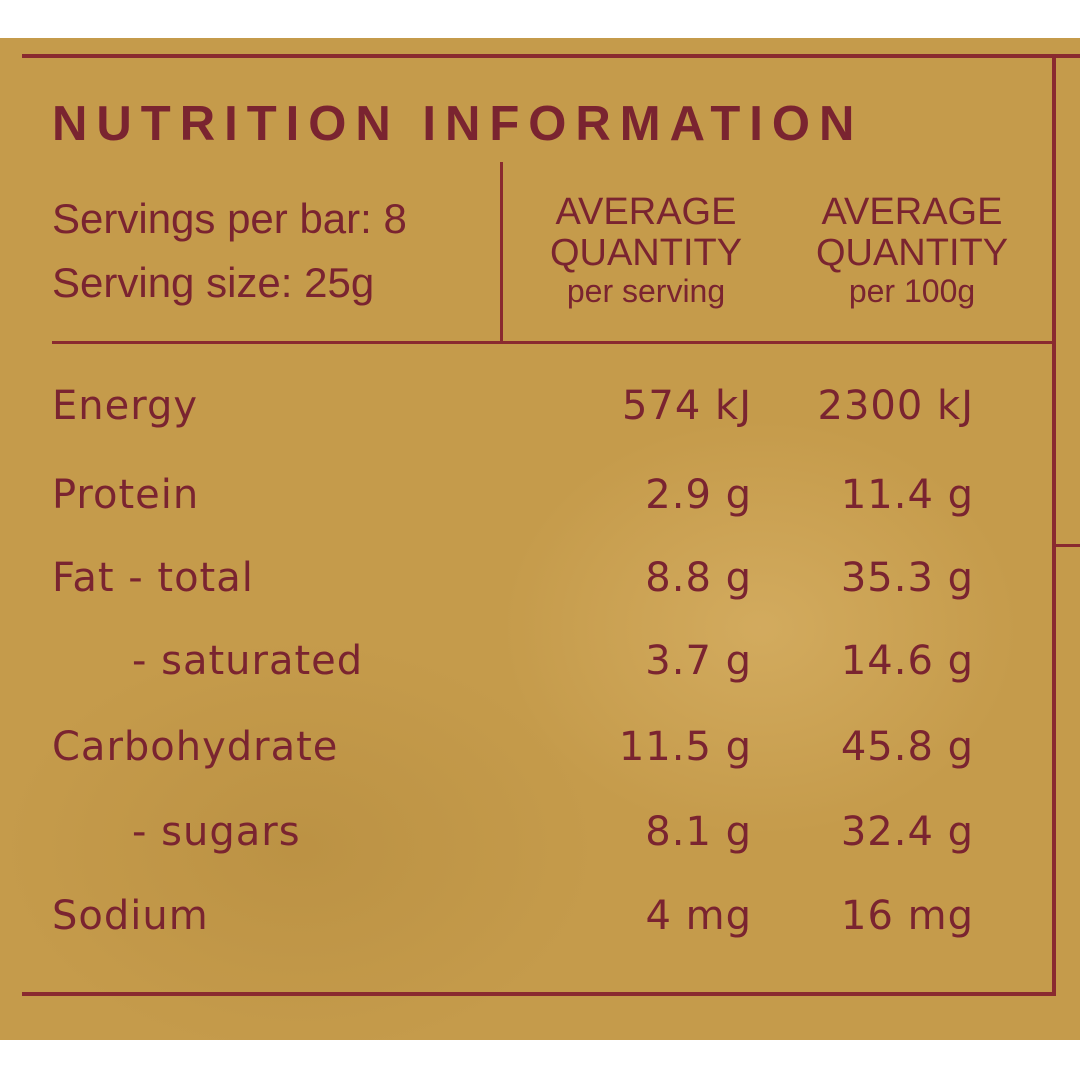 This screenshot has width=1080, height=1080. I want to click on table-row-fat-total: Fat - total 8.8 g 35.3 g, so click(552, 597).